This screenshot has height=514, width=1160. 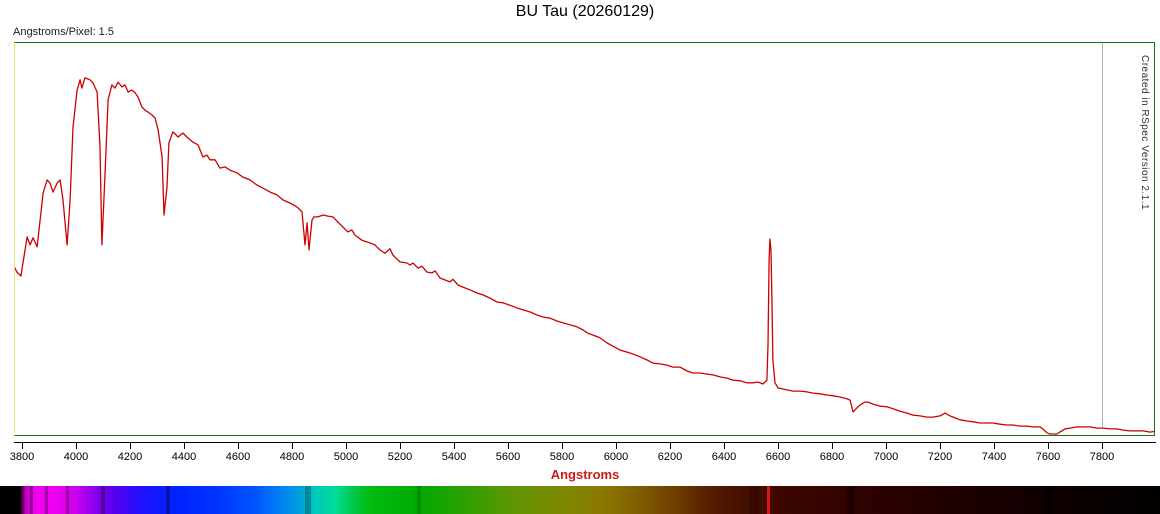 What do you see at coordinates (832, 457) in the screenshot?
I see `axis-tick-label: 6800` at bounding box center [832, 457].